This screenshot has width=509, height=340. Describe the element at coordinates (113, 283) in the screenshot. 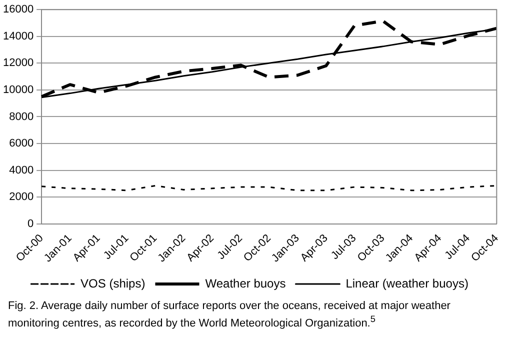

I see `legend-label: VOS (ships)` at that location.